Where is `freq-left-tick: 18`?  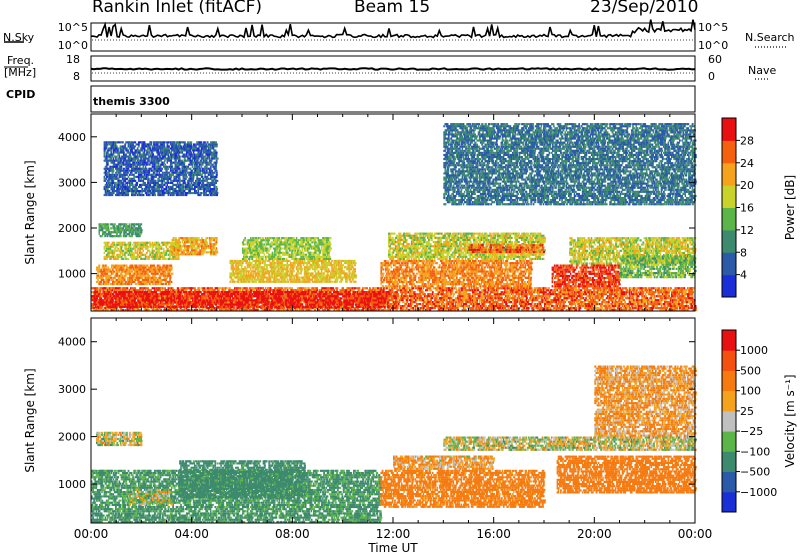 freq-left-tick: 18 is located at coordinates (73, 59).